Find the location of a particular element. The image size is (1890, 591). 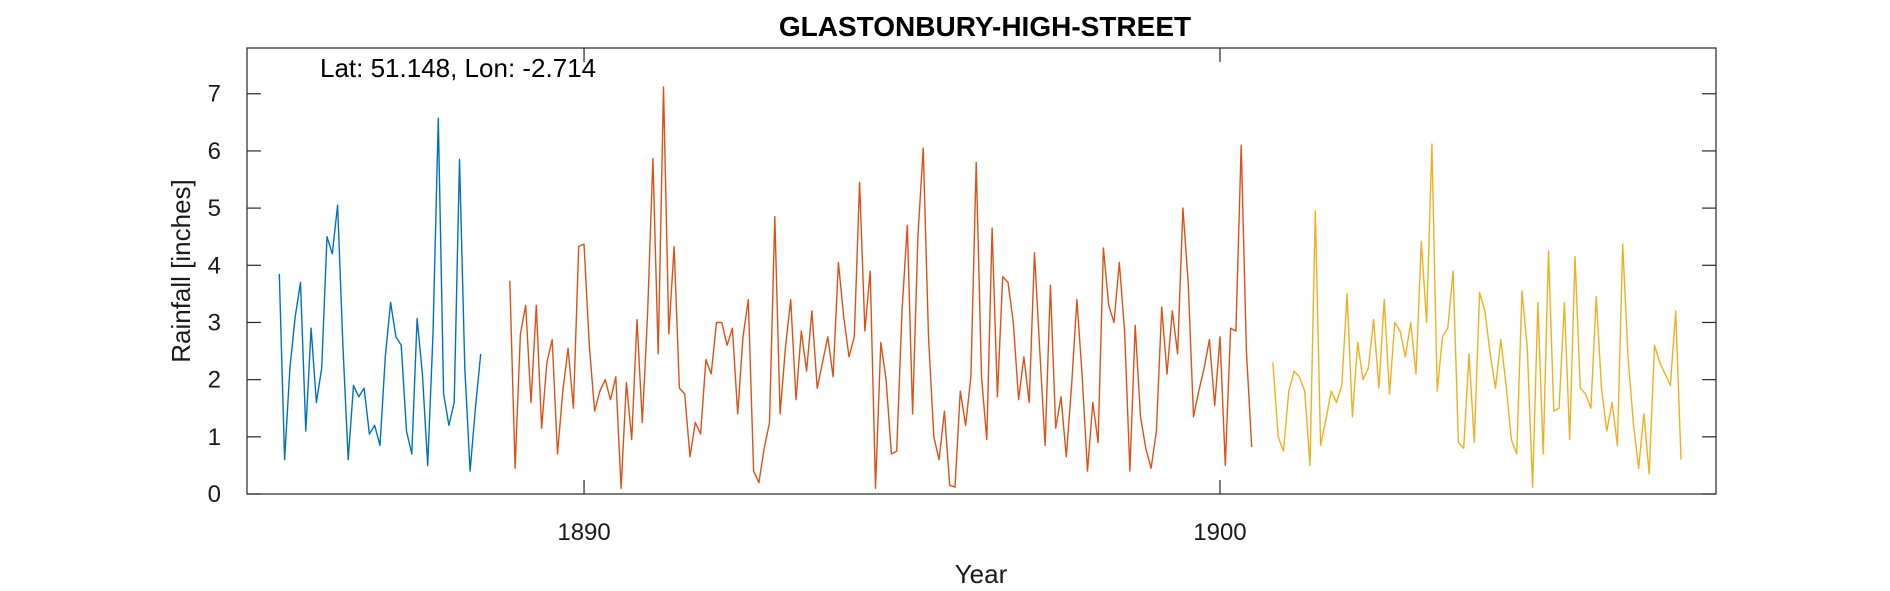

y-tick-label: 7 is located at coordinates (214, 94).